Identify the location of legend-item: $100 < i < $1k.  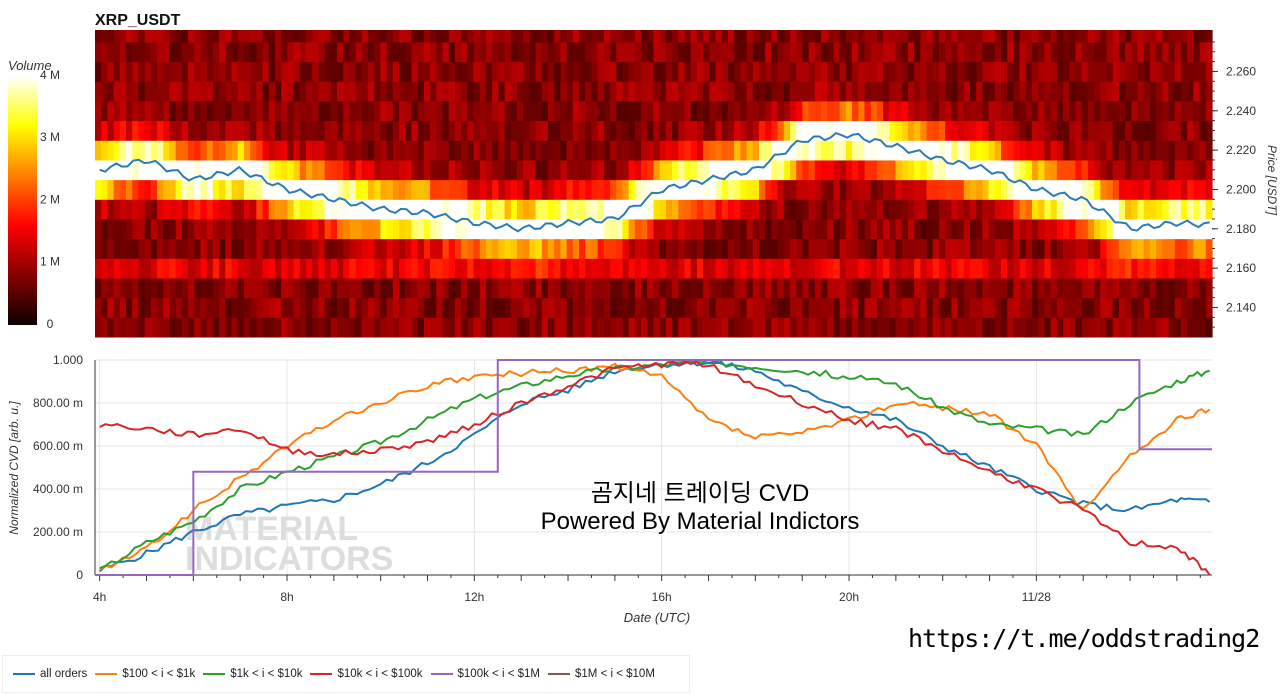
(145, 674).